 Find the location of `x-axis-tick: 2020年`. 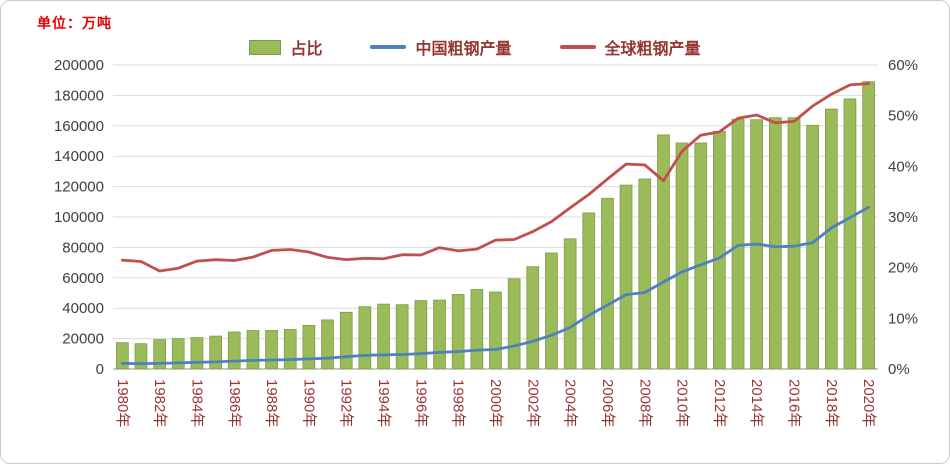

x-axis-tick: 2020年 is located at coordinates (868, 403).